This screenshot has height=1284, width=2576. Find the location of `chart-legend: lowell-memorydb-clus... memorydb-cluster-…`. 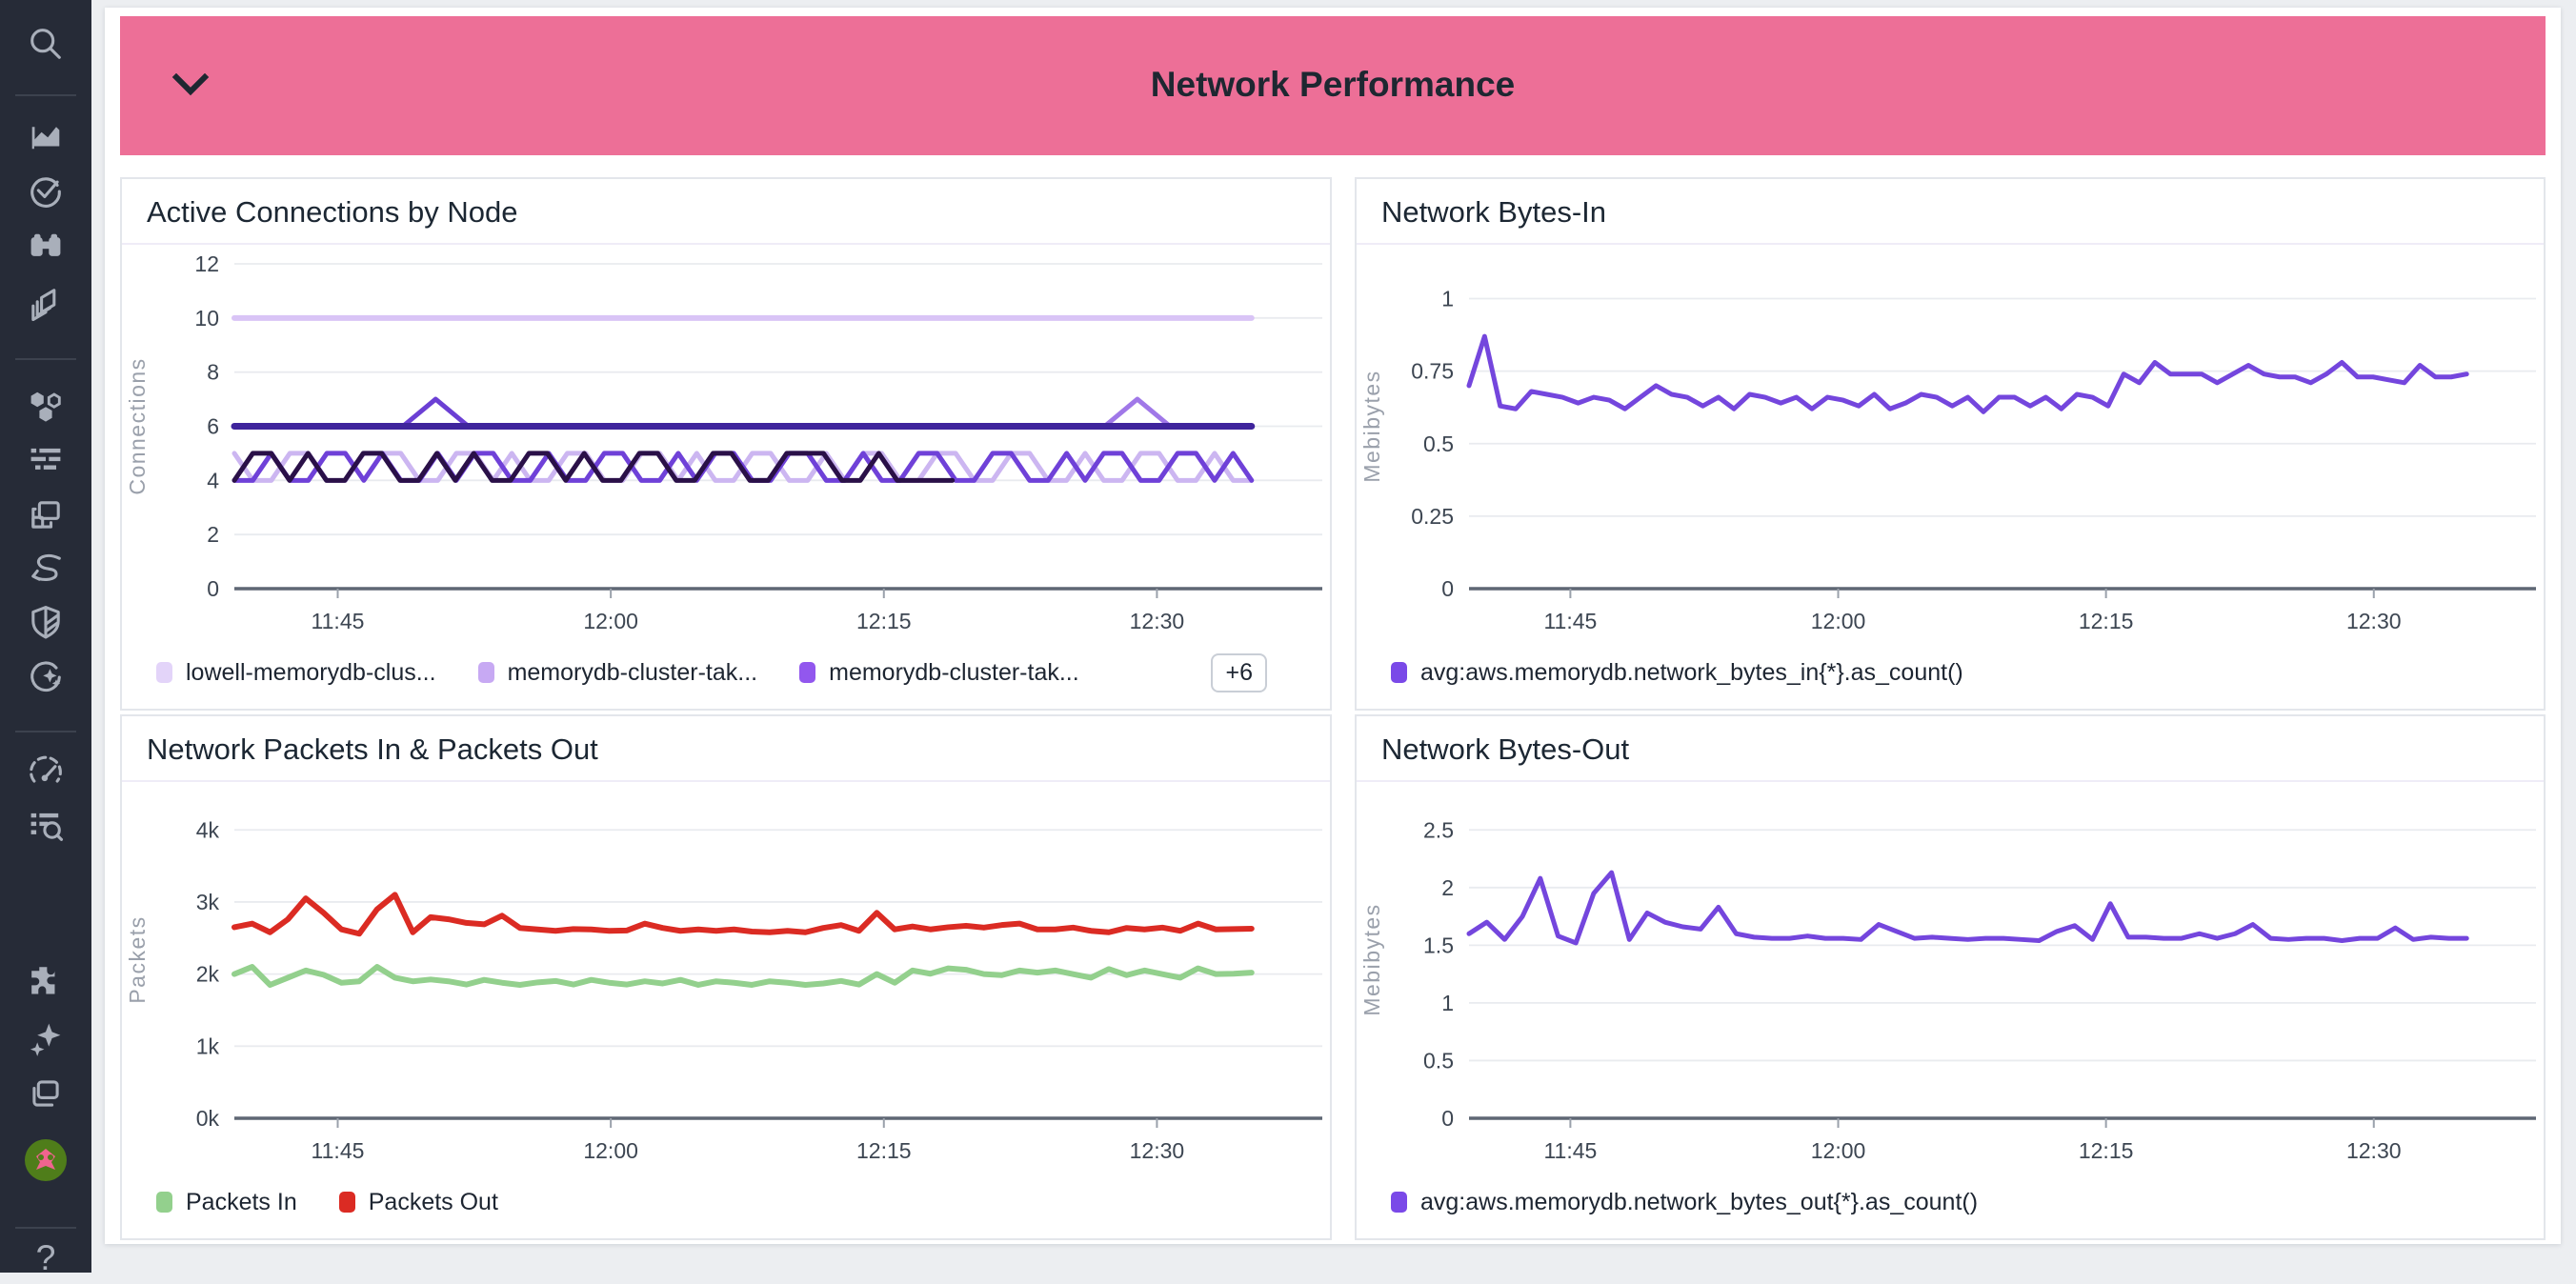

chart-legend: lowell-memorydb-clus... memorydb-cluster-… is located at coordinates (726, 677).